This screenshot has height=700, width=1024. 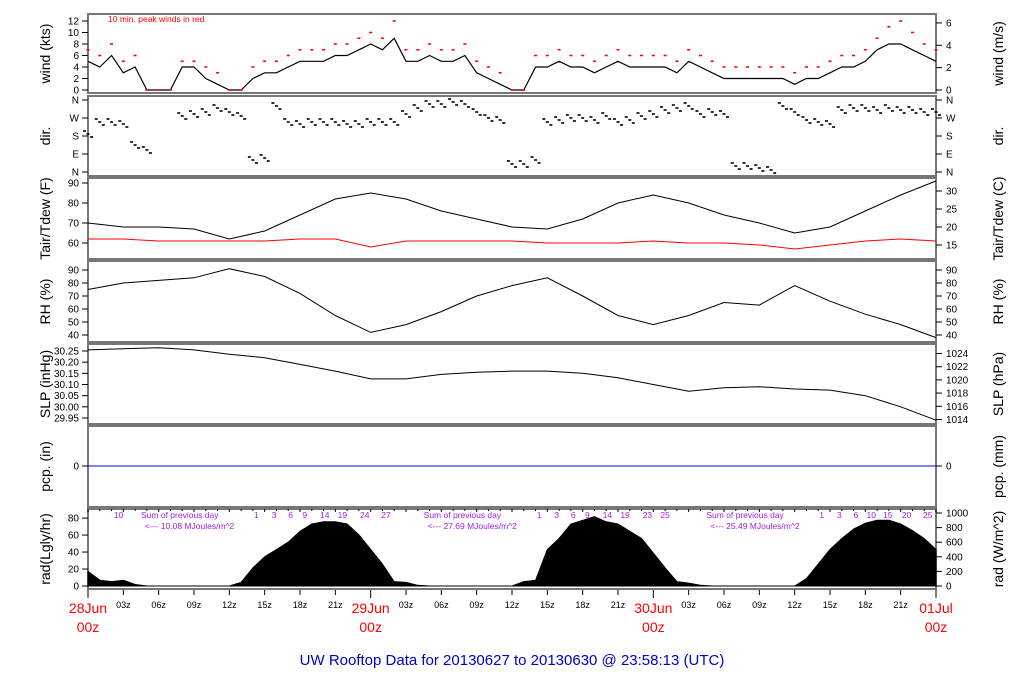 I want to click on rad-hourly-mark: 6, so click(x=856, y=515).